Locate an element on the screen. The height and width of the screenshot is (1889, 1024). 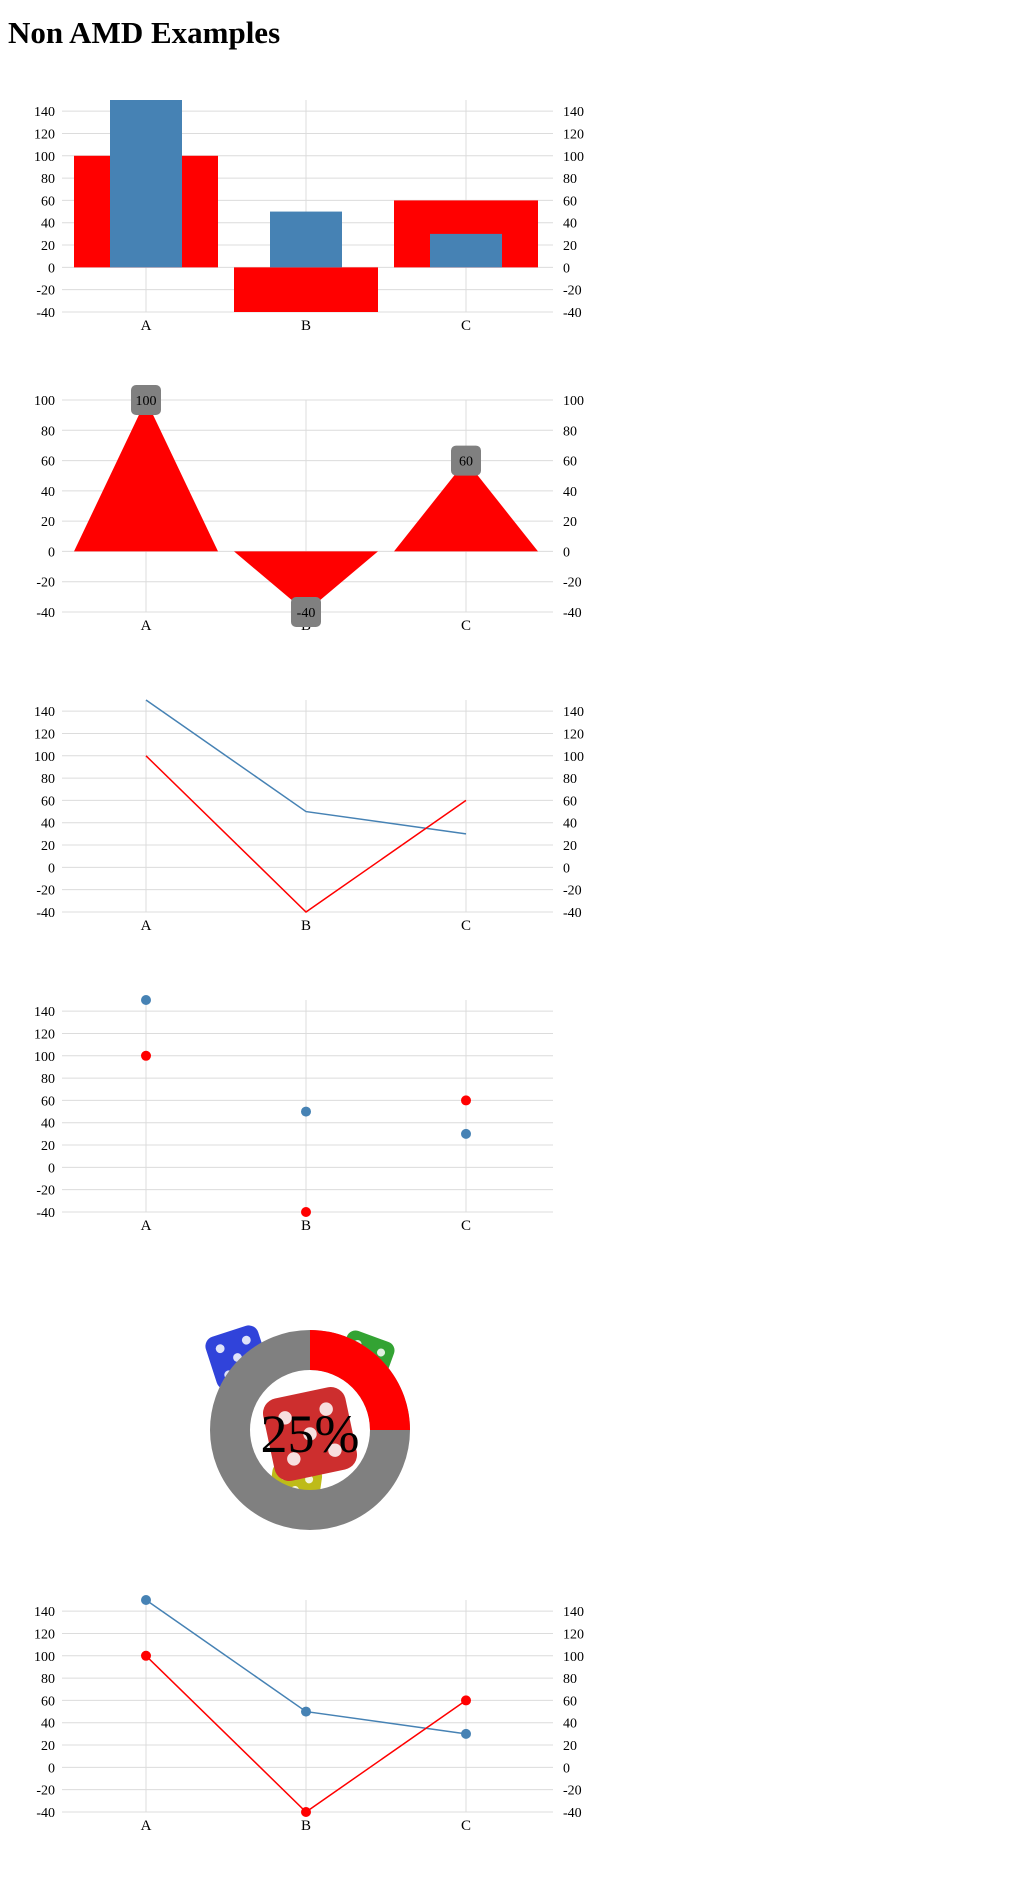
red-die is located at coordinates (310, 1434).